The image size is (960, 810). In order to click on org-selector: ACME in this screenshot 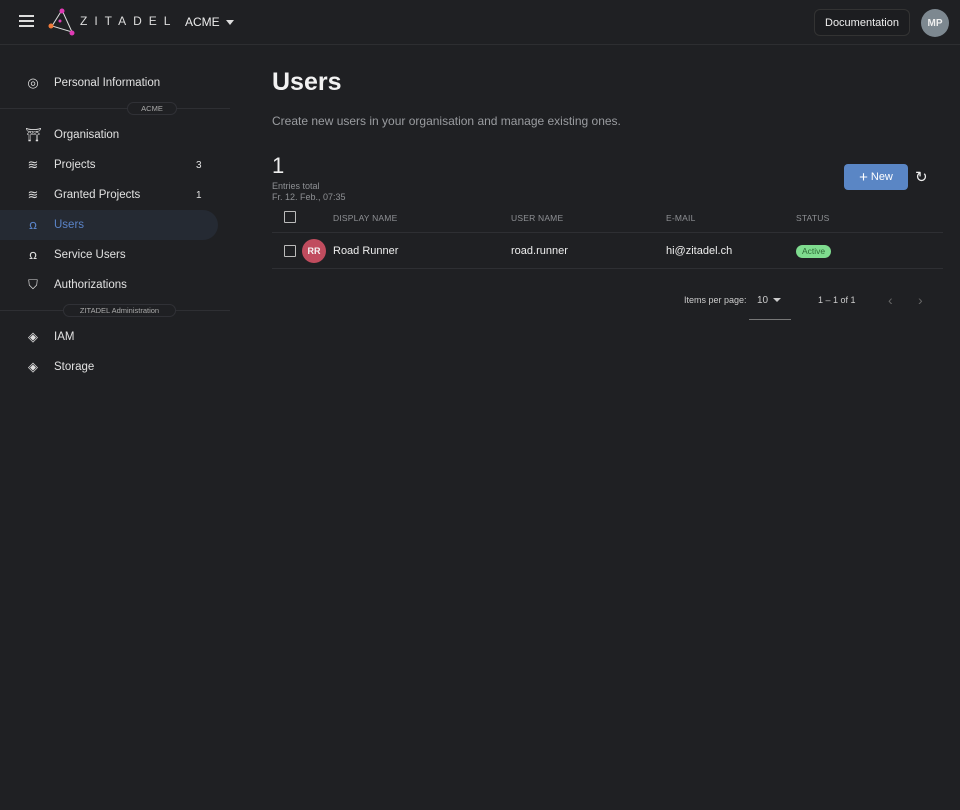, I will do `click(209, 22)`.